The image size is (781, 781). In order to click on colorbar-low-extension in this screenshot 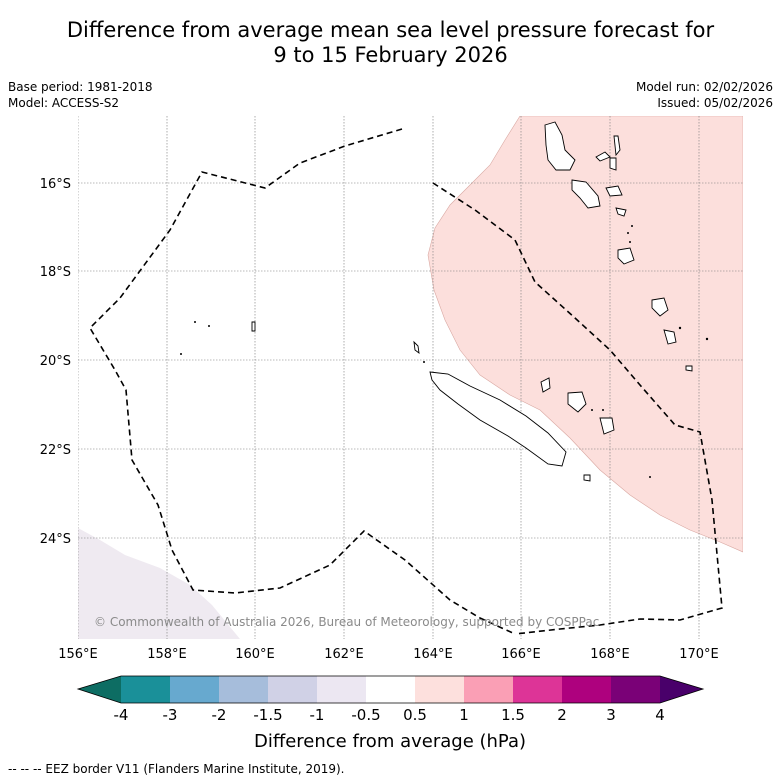, I will do `click(99, 689)`.